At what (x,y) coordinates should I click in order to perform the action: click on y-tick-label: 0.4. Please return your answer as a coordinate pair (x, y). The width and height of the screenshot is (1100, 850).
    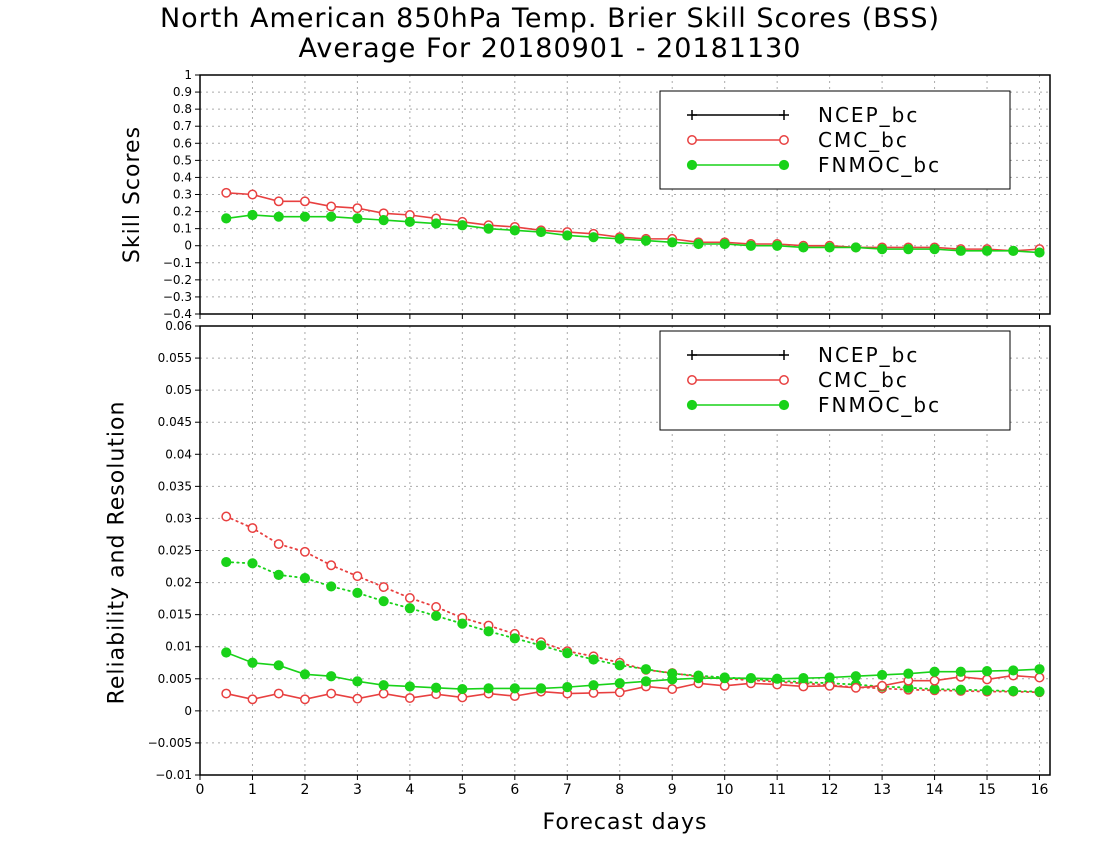
    Looking at the image, I should click on (182, 177).